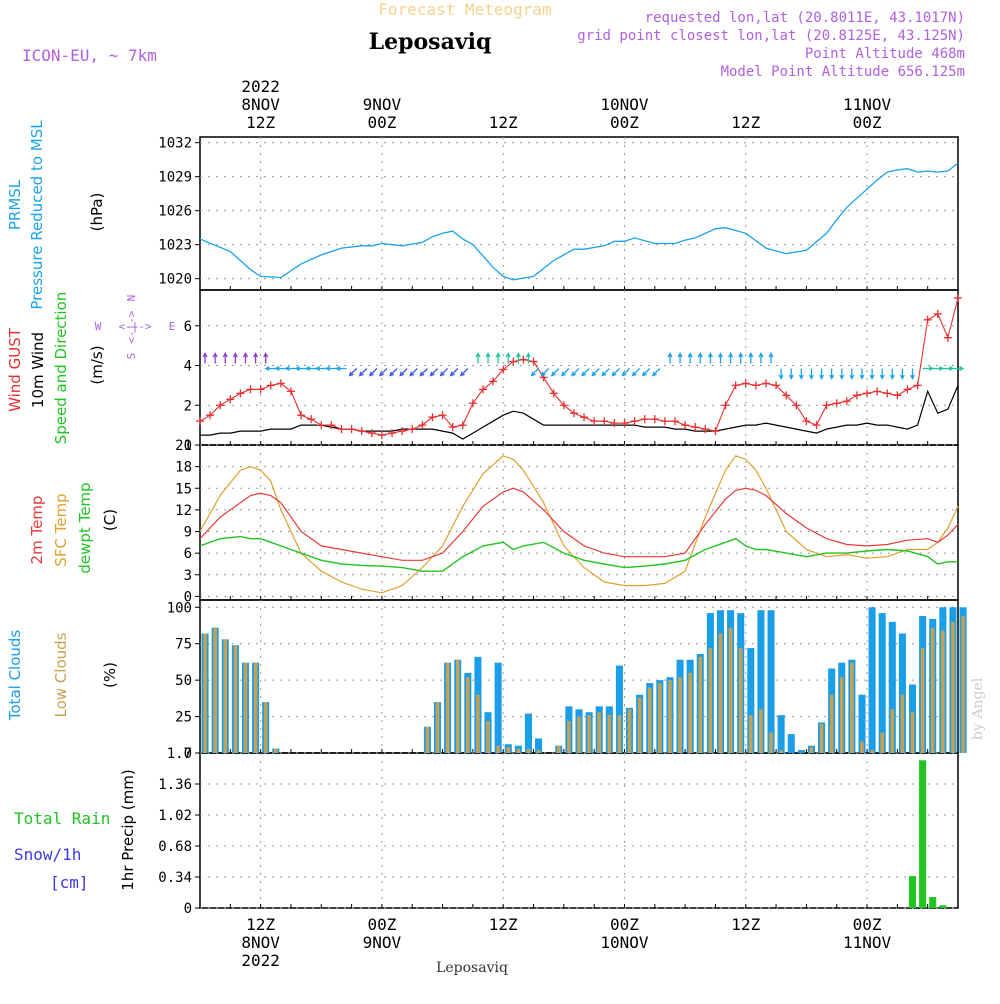 Image resolution: width=1000 pixels, height=1004 pixels. What do you see at coordinates (260, 104) in the screenshot?
I see `top-date-label: 8NOV` at bounding box center [260, 104].